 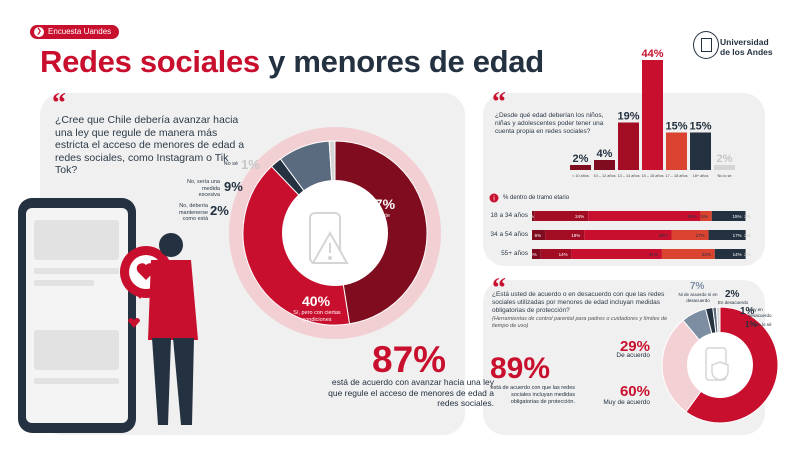 I want to click on stack-label-1-2: 40%, so click(x=663, y=235).